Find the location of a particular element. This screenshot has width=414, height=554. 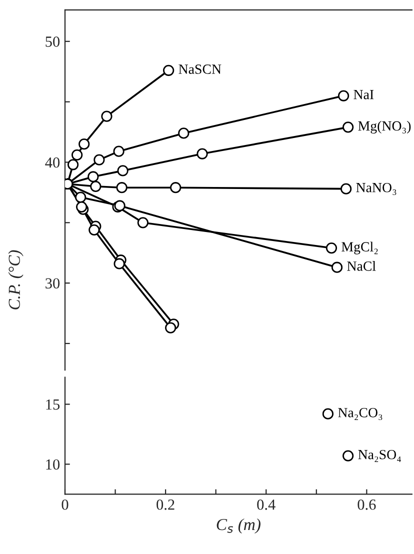

y-tick-label: 50 is located at coordinates (53, 41).